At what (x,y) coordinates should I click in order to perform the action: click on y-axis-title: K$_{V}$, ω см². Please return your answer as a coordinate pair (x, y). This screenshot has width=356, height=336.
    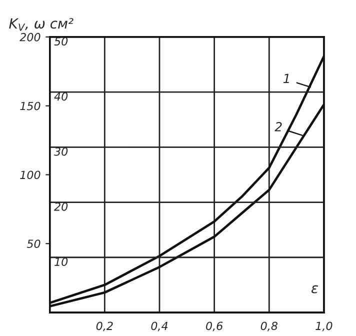
    Looking at the image, I should click on (41, 24).